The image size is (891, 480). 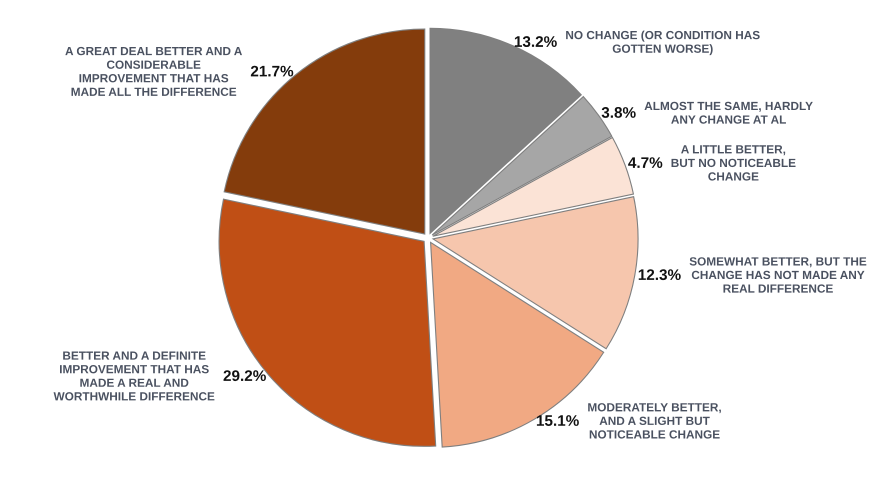 What do you see at coordinates (272, 71) in the screenshot?
I see `data-label: 21.7%` at bounding box center [272, 71].